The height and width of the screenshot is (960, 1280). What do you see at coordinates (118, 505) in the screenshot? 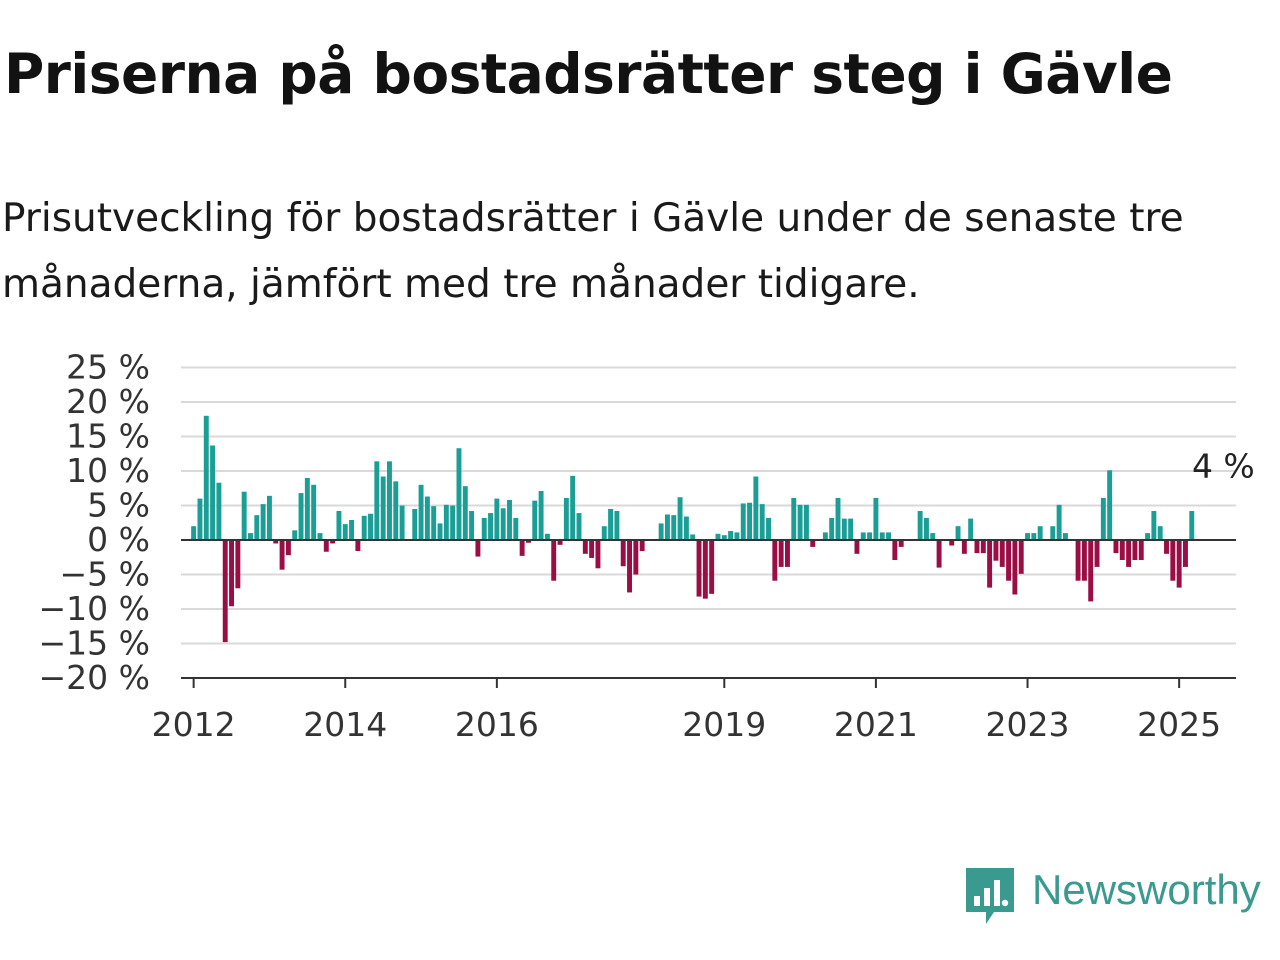
I see `y-tick-label: 5 %` at bounding box center [118, 505].